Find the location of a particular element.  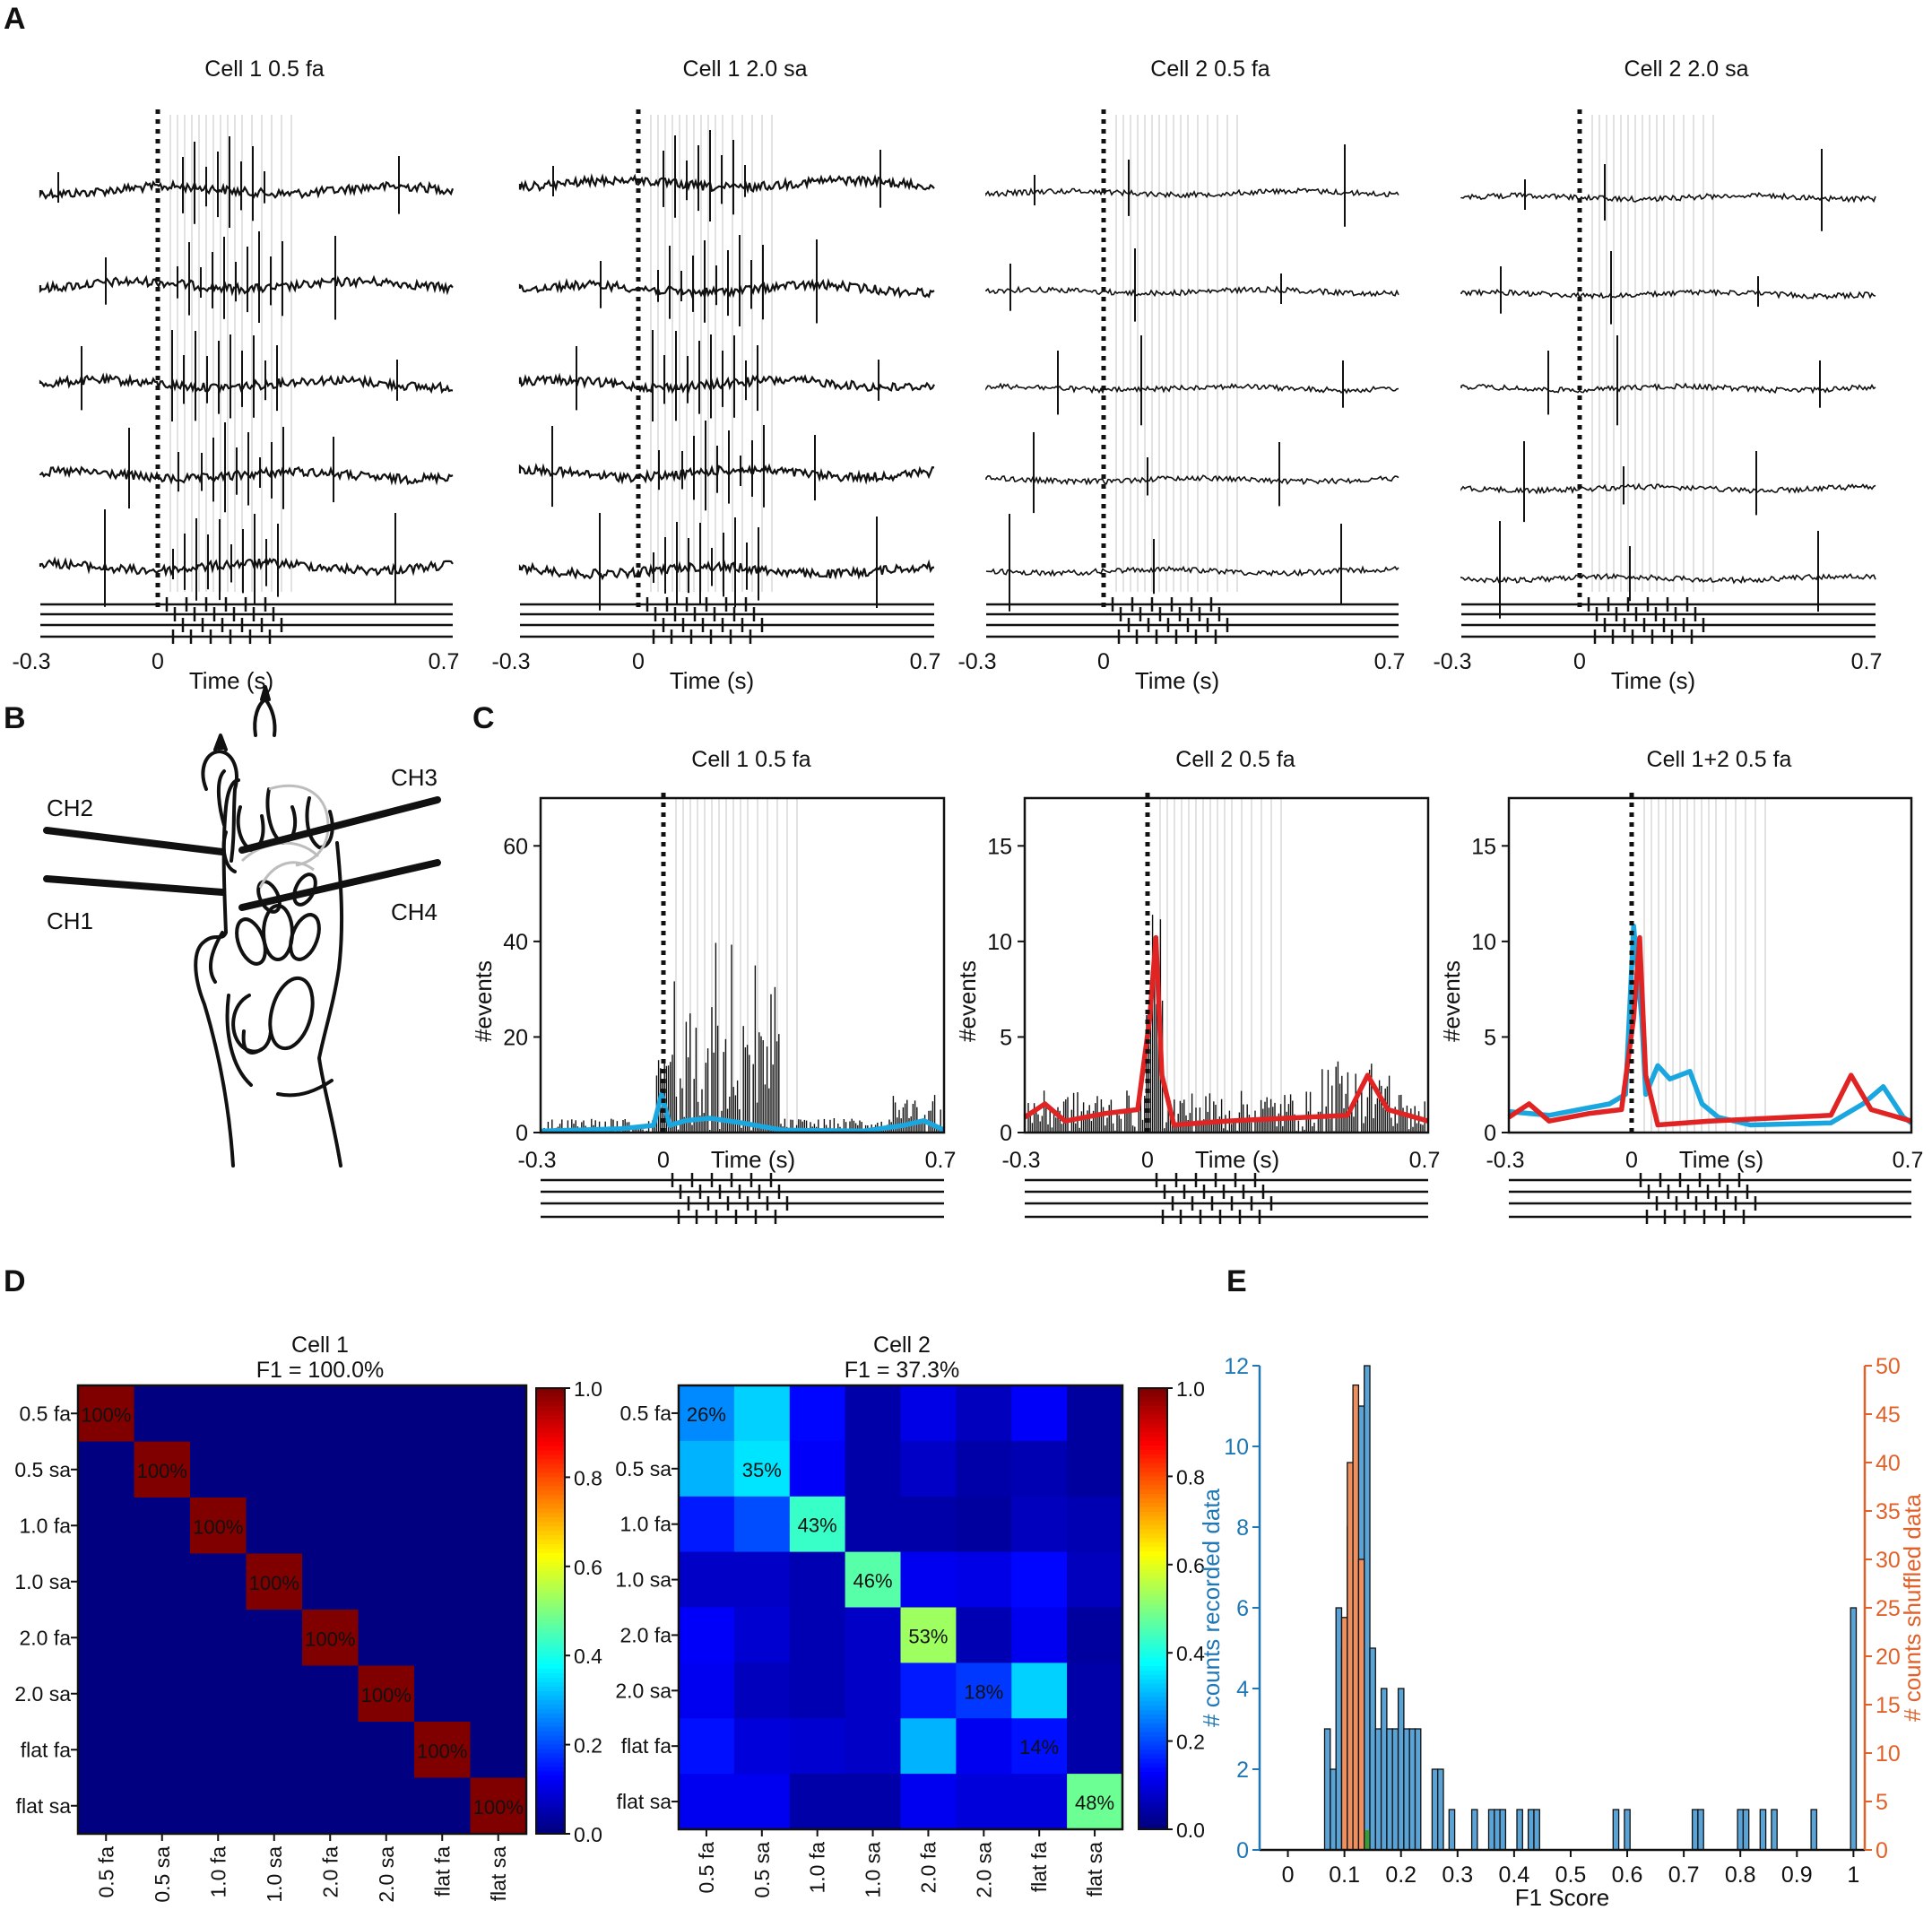

colorbar-tick-label: 0.2 is located at coordinates (588, 1746).